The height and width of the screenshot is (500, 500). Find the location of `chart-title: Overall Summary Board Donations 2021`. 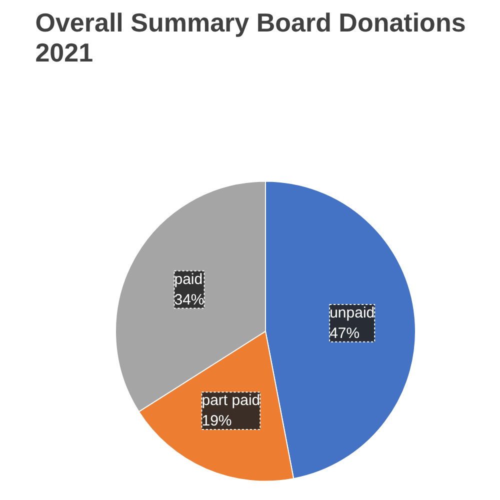

chart-title: Overall Summary Board Donations 2021 is located at coordinates (250, 38).